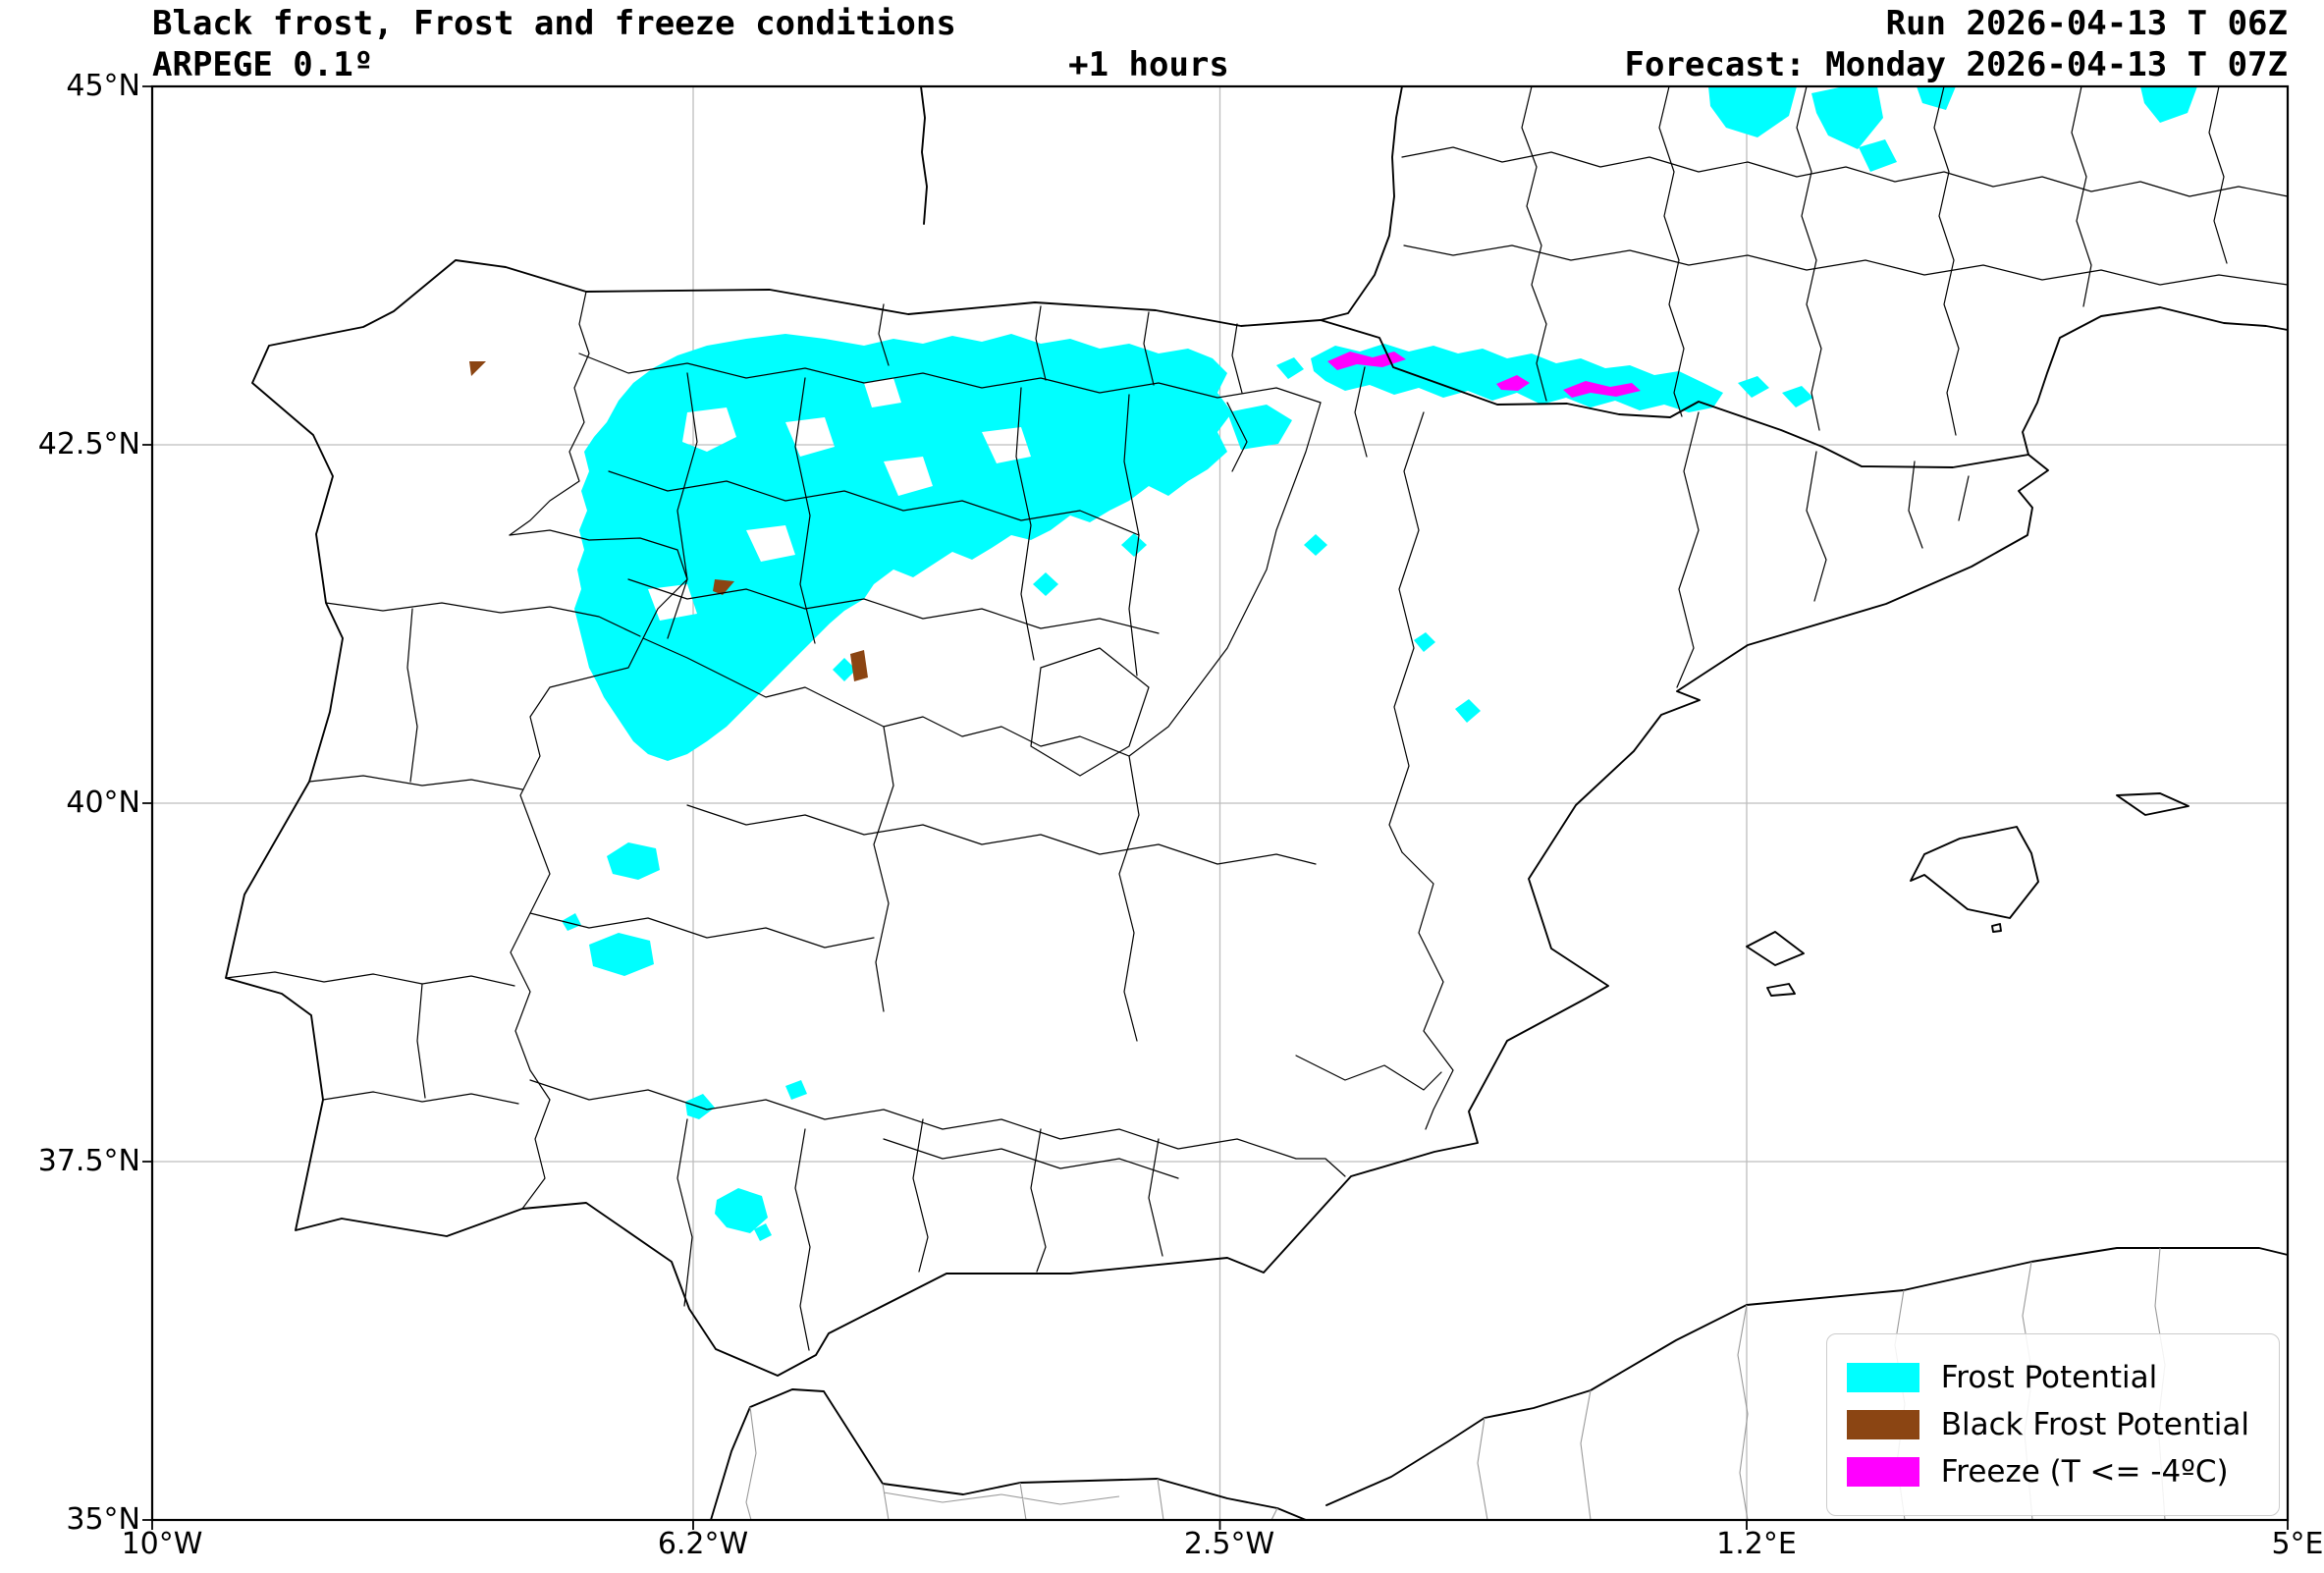 The image size is (2324, 1573). Describe the element at coordinates (162, 1544) in the screenshot. I see `x-tick-10w: 10°W` at that location.